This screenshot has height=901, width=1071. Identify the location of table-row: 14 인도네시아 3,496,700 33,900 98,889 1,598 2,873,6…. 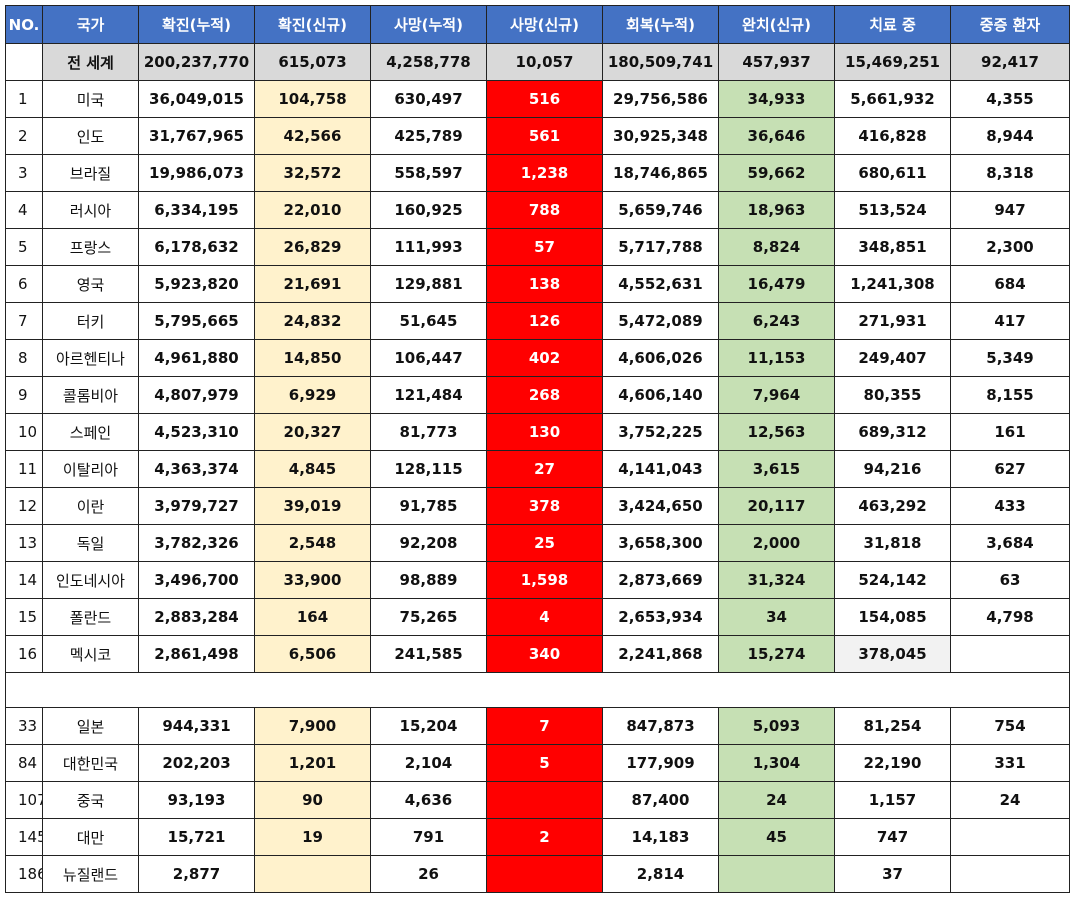
(537, 580).